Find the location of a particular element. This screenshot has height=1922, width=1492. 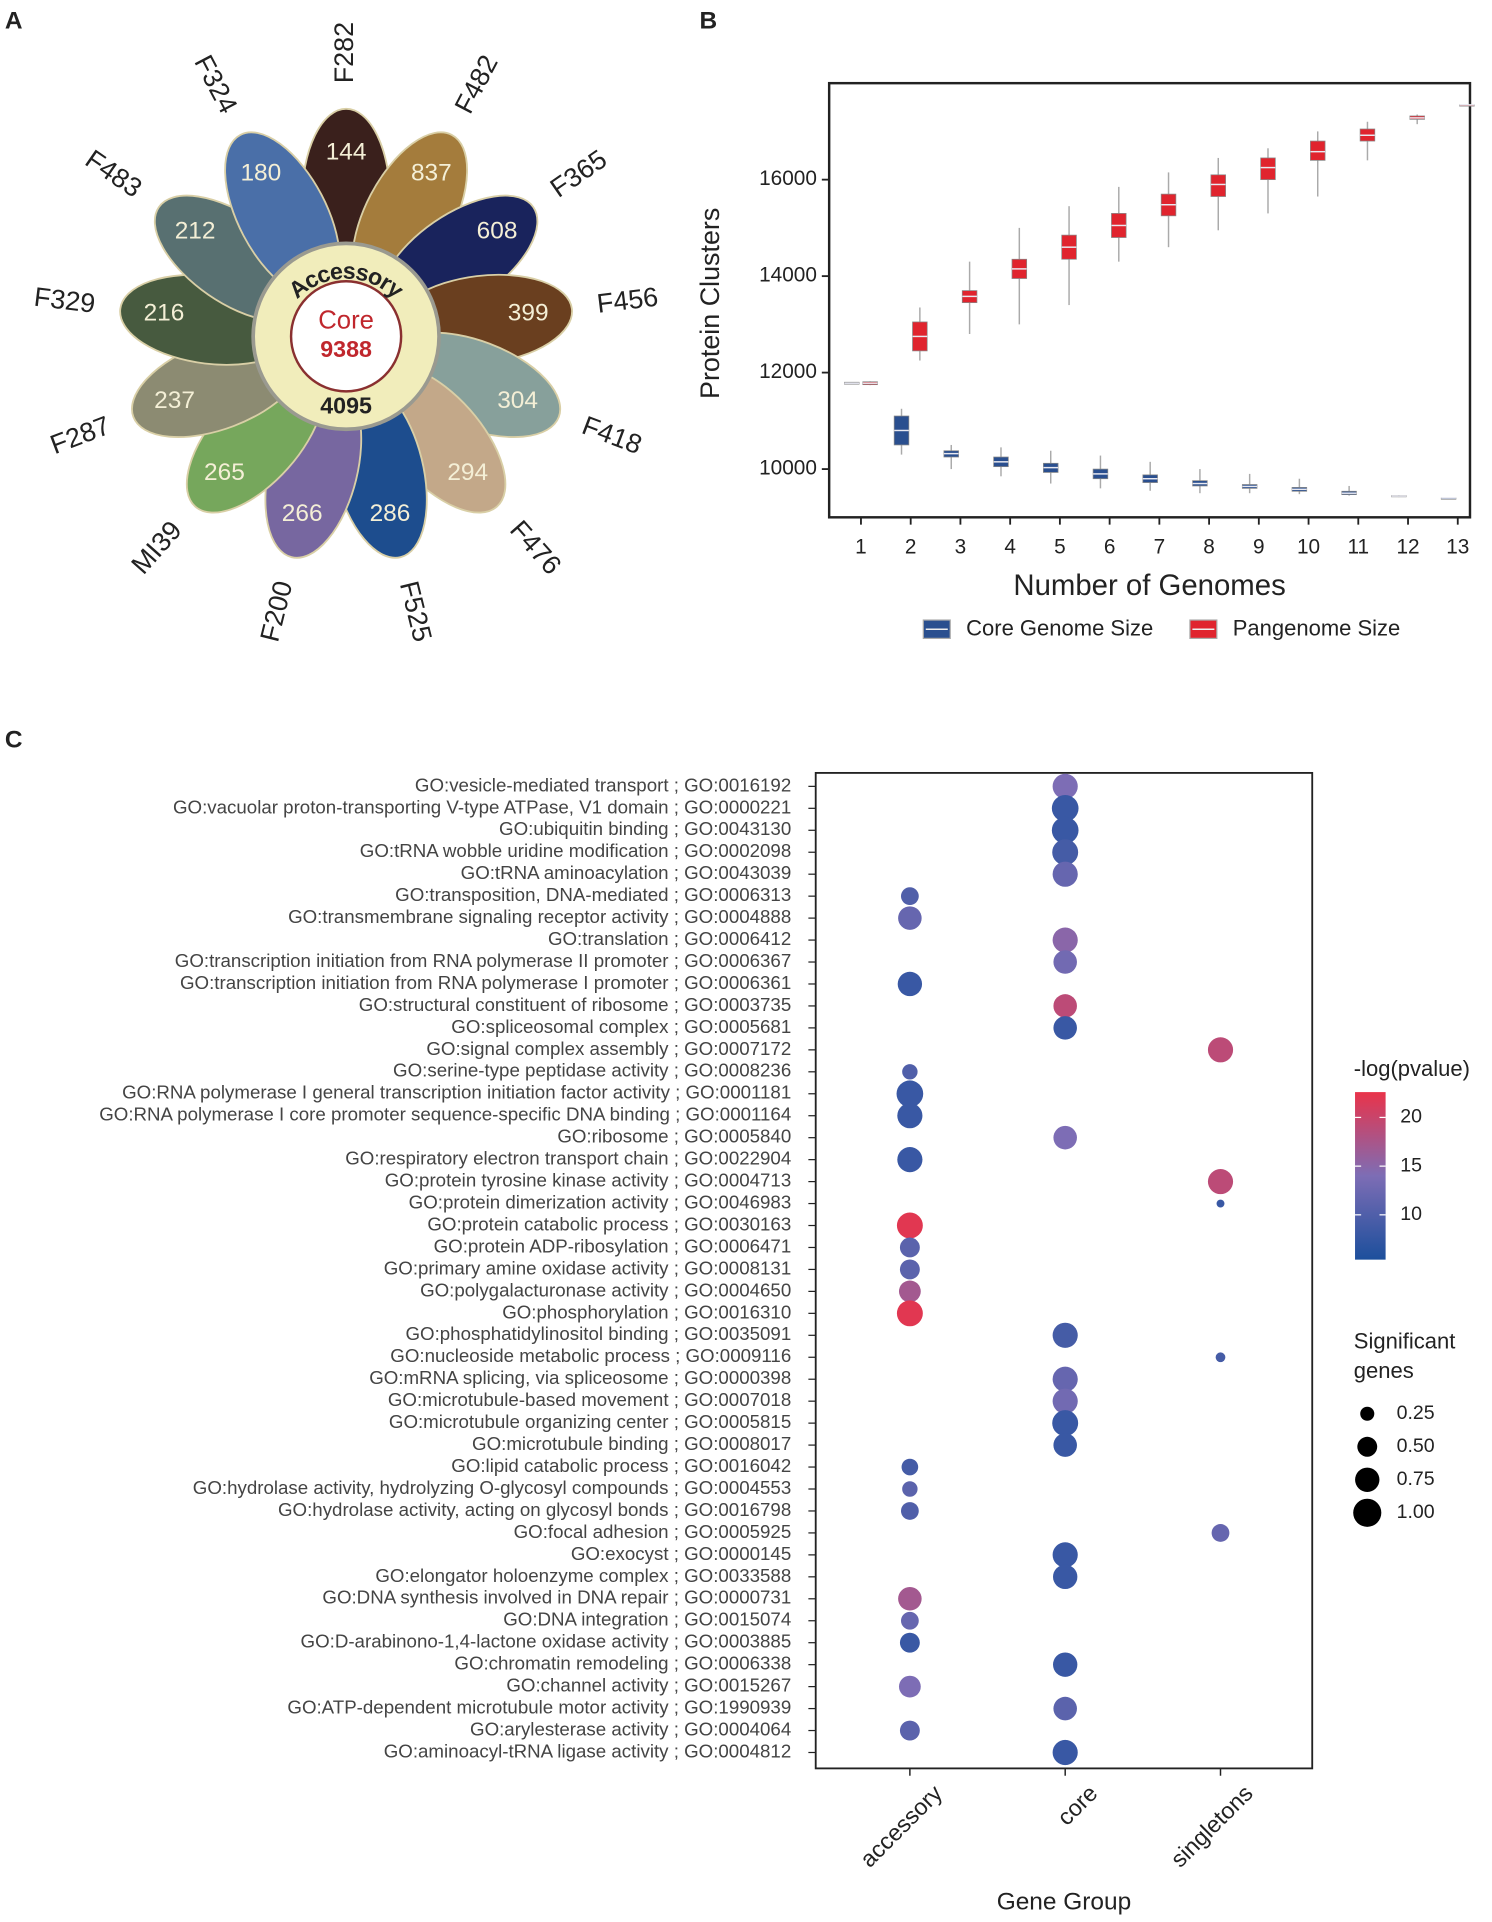

genome-label: F287 is located at coordinates (80, 435).